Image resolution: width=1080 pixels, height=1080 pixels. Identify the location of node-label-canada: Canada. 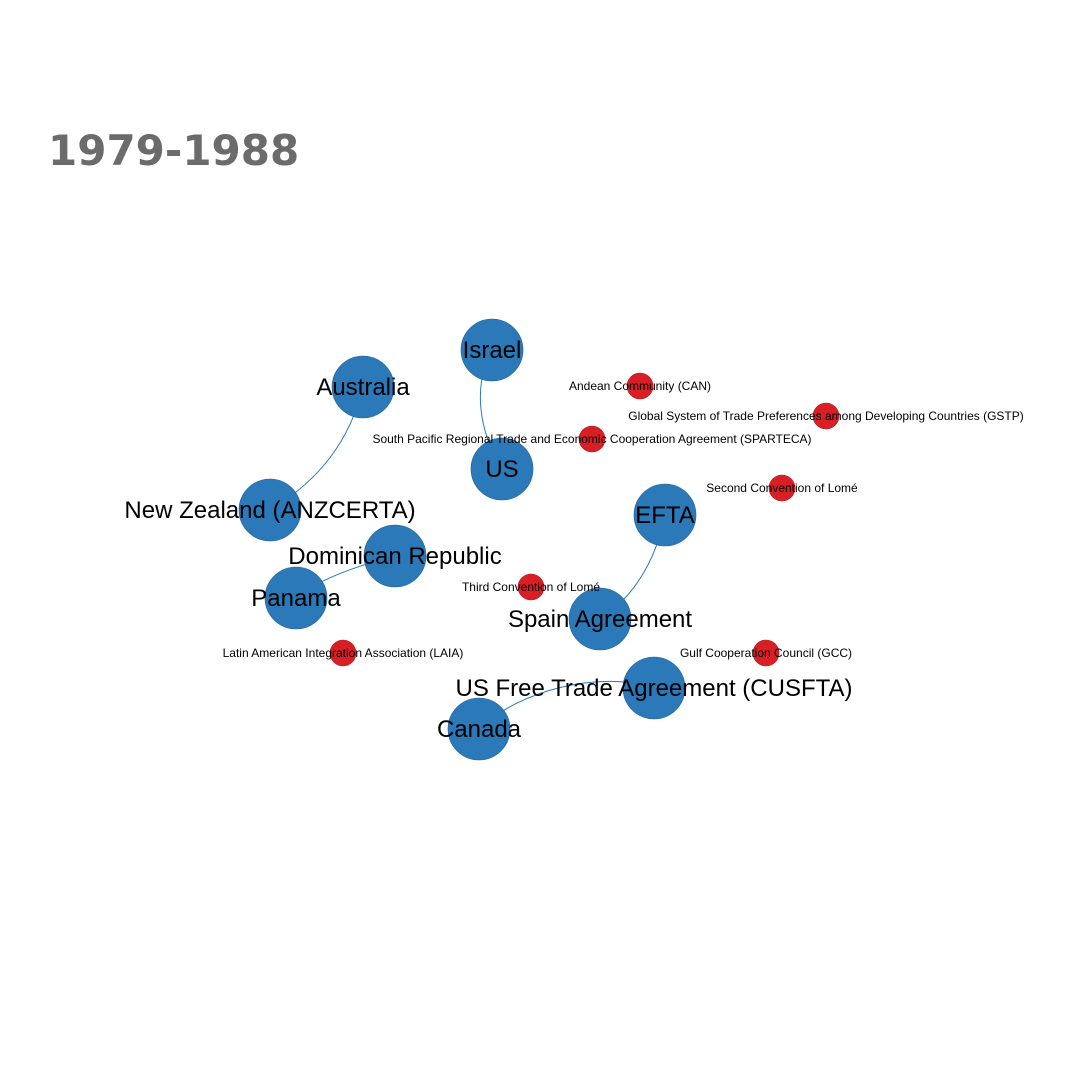
(479, 729).